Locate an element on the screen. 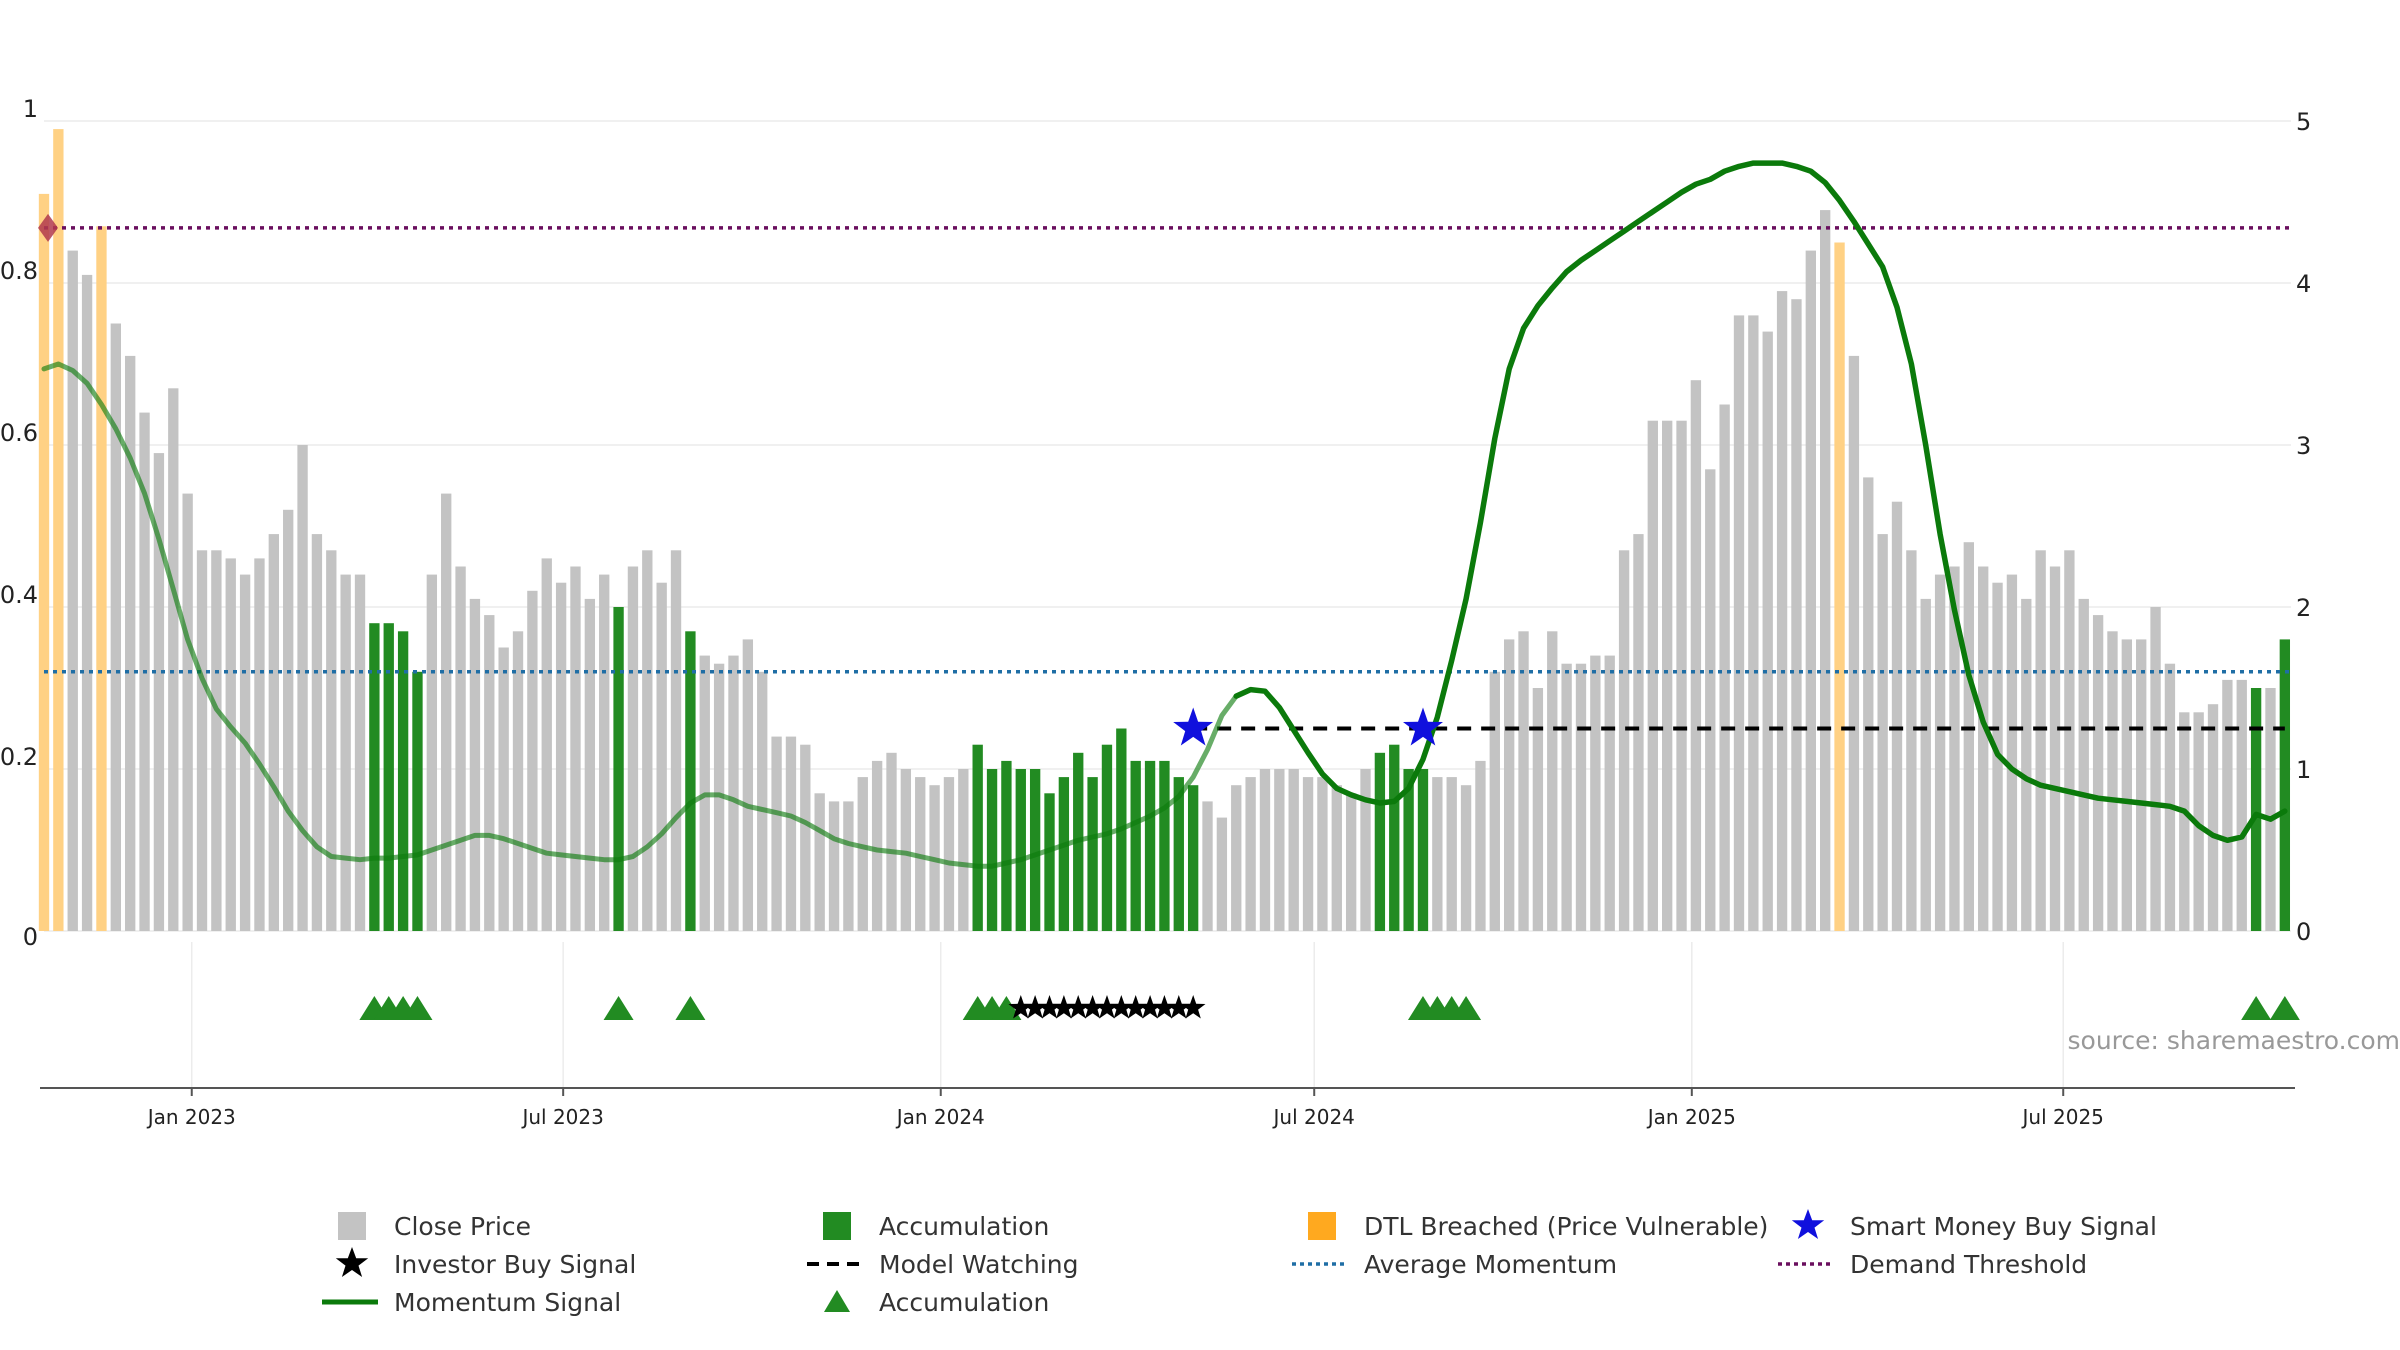 The width and height of the screenshot is (2400, 1350). legend-model-watching: Model Watching is located at coordinates (942, 1264).